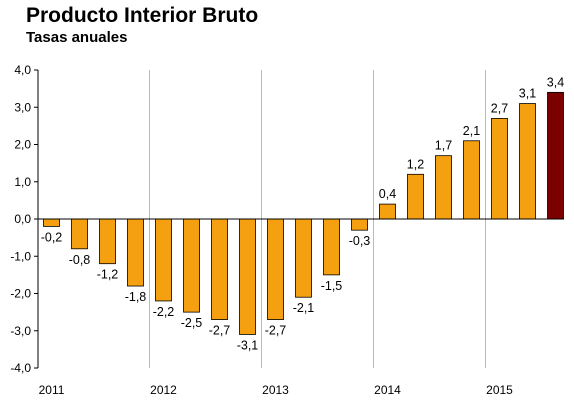  I want to click on y-tick-label: 3,0, so click(22, 107).